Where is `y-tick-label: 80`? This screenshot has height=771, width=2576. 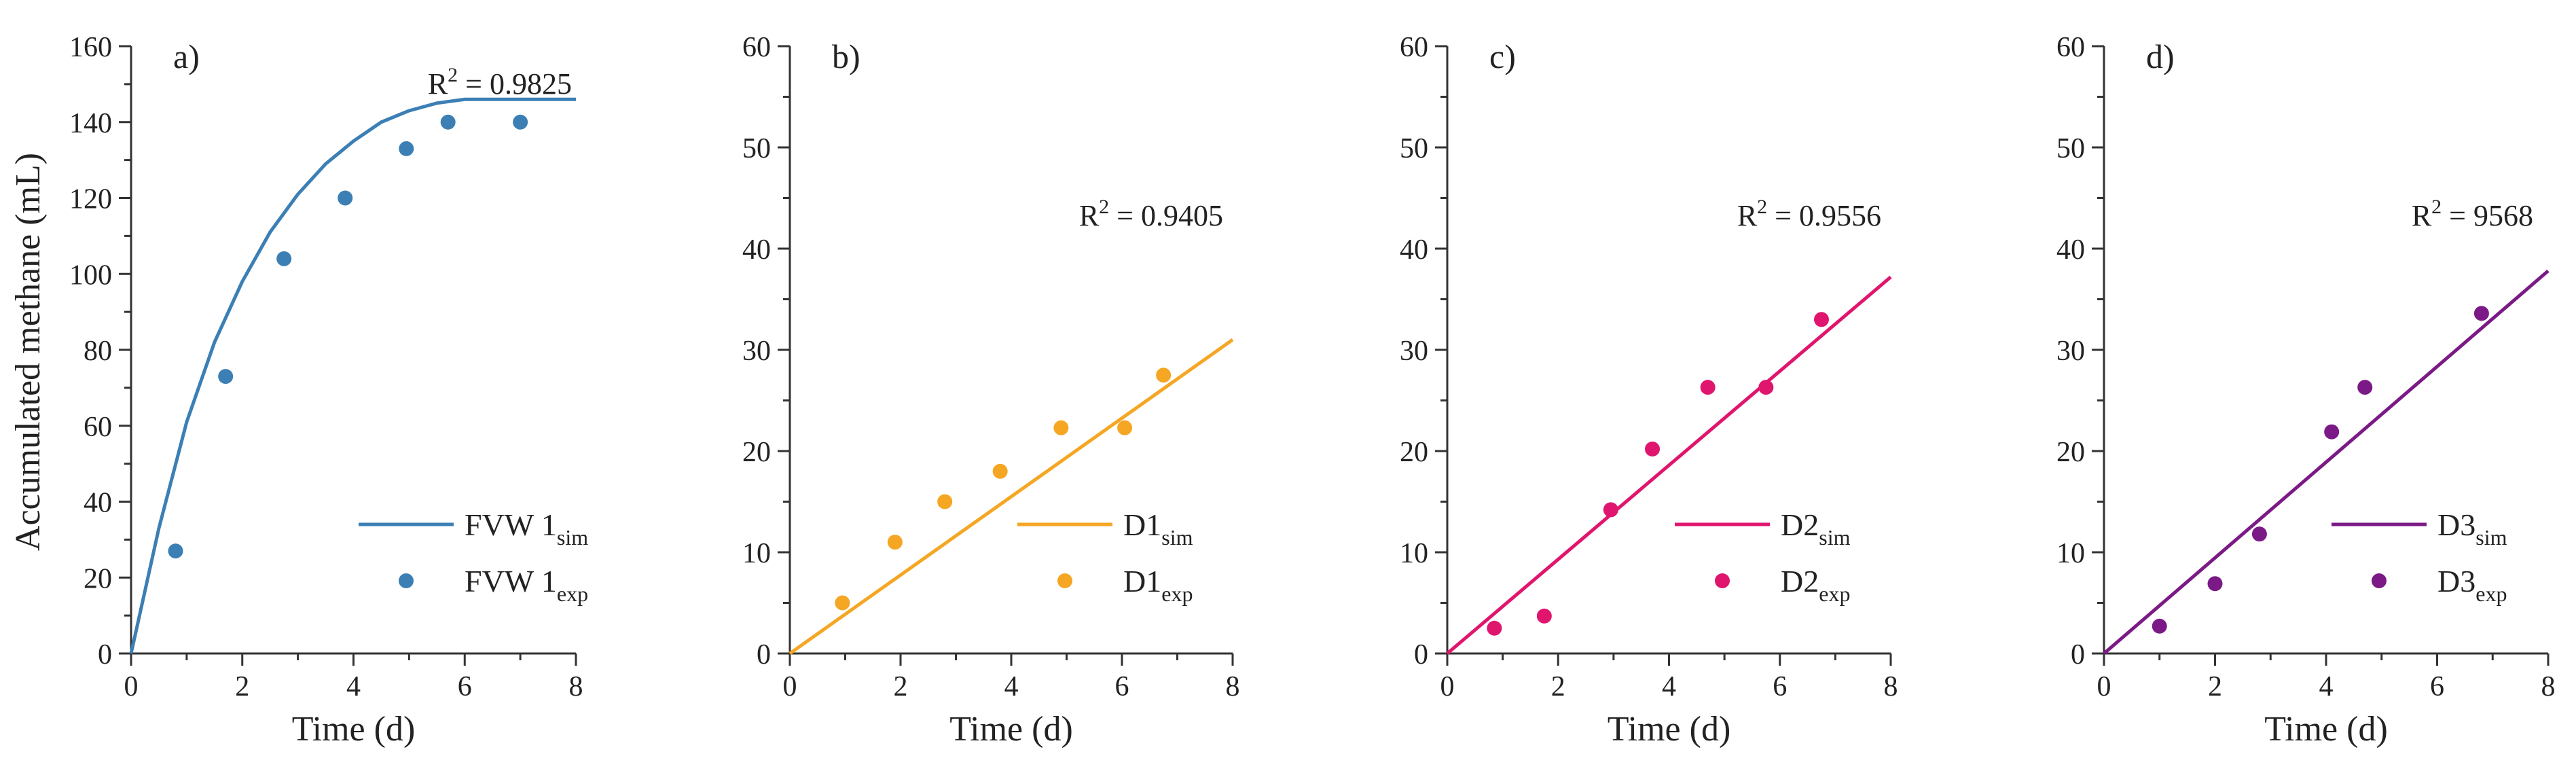 y-tick-label: 80 is located at coordinates (98, 352).